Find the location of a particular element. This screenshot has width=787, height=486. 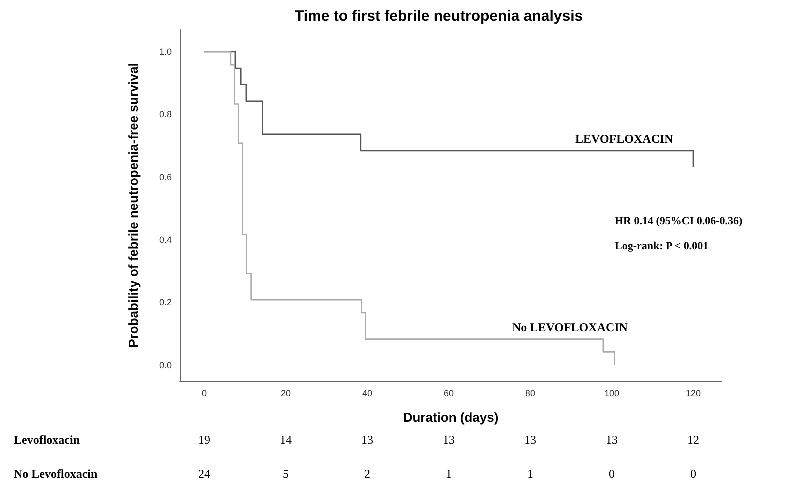

x-tick-label: 20 is located at coordinates (285, 393).